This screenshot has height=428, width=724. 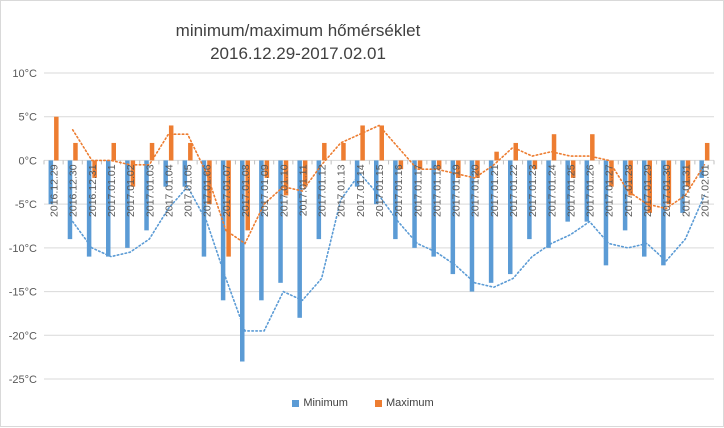 I want to click on x-tick-label: 2017.01.31, so click(x=686, y=190).